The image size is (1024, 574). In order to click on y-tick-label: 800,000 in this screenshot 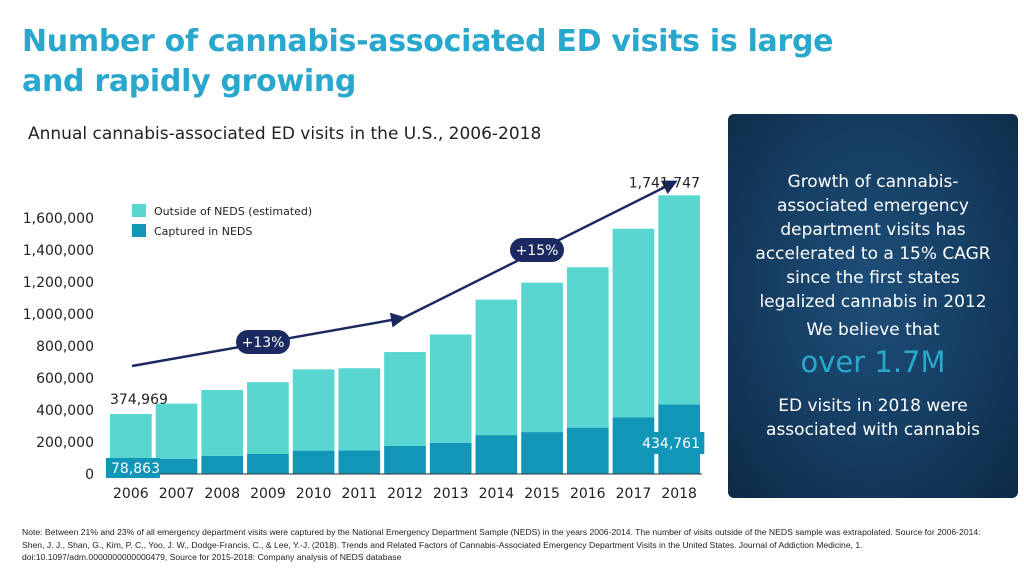, I will do `click(65, 347)`.